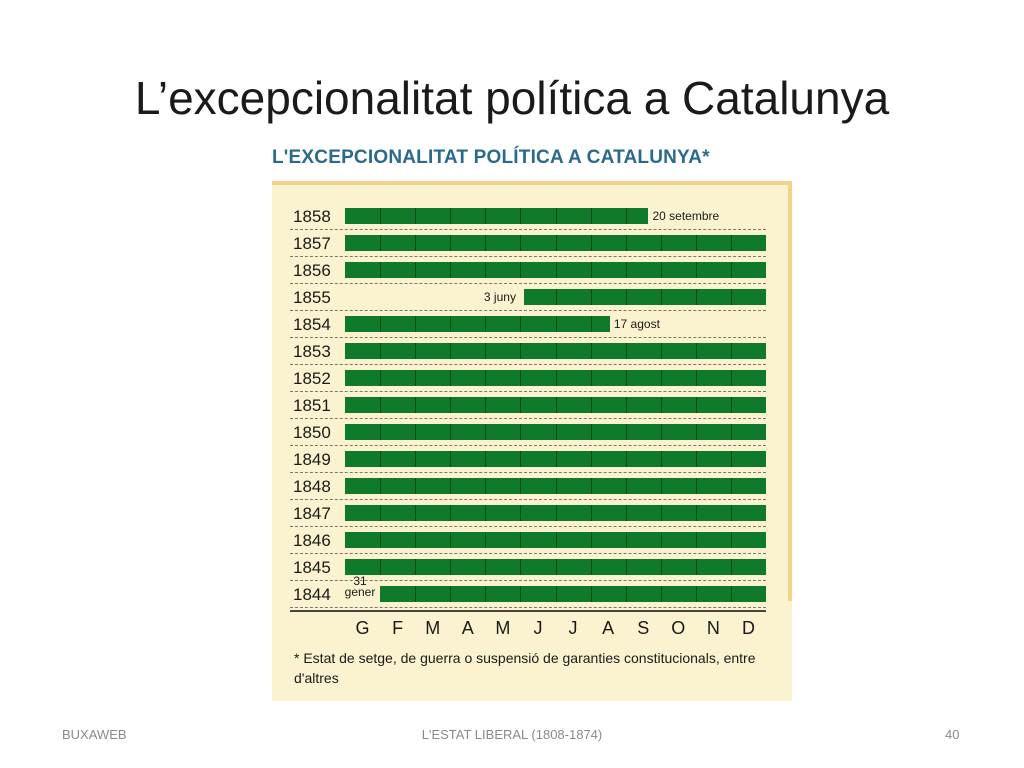 The image size is (1024, 768). What do you see at coordinates (312, 486) in the screenshot?
I see `year-label: 1848` at bounding box center [312, 486].